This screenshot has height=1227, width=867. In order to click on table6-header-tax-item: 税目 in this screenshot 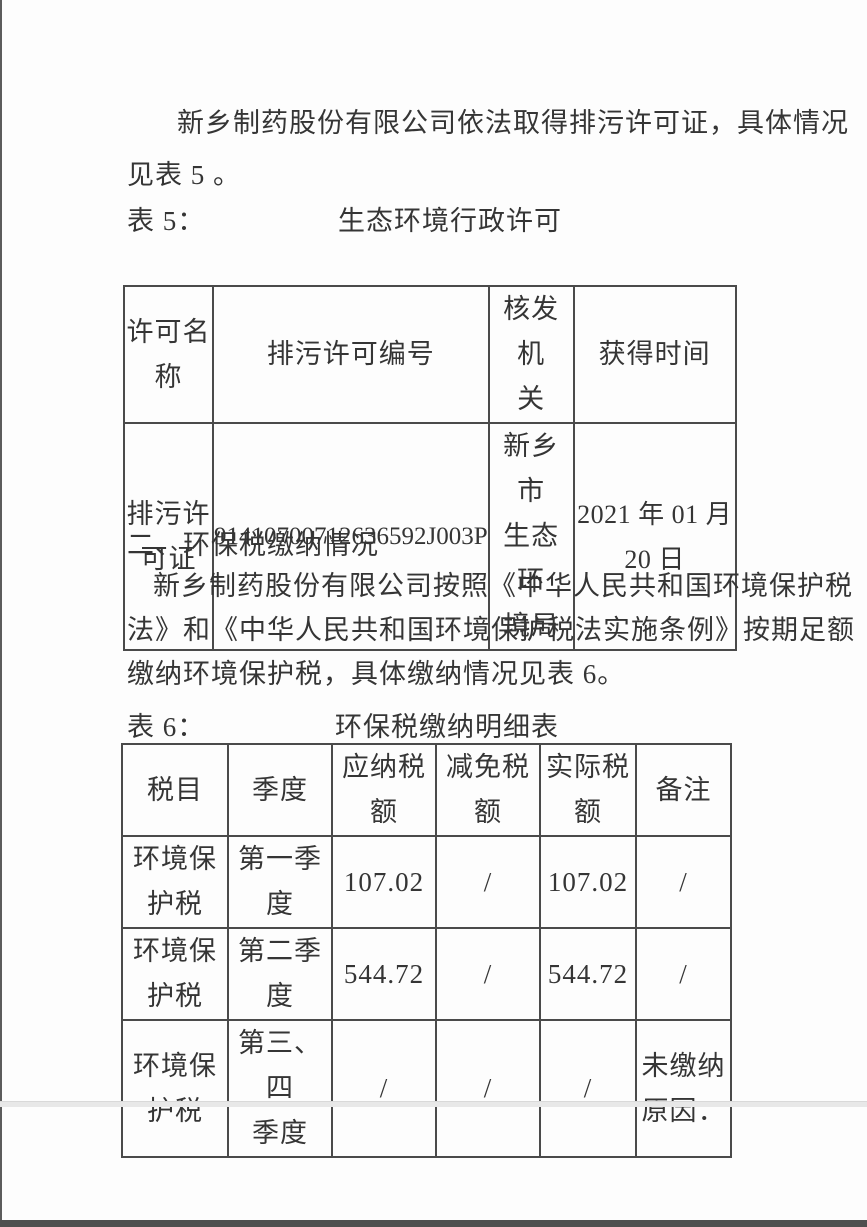, I will do `click(175, 790)`.